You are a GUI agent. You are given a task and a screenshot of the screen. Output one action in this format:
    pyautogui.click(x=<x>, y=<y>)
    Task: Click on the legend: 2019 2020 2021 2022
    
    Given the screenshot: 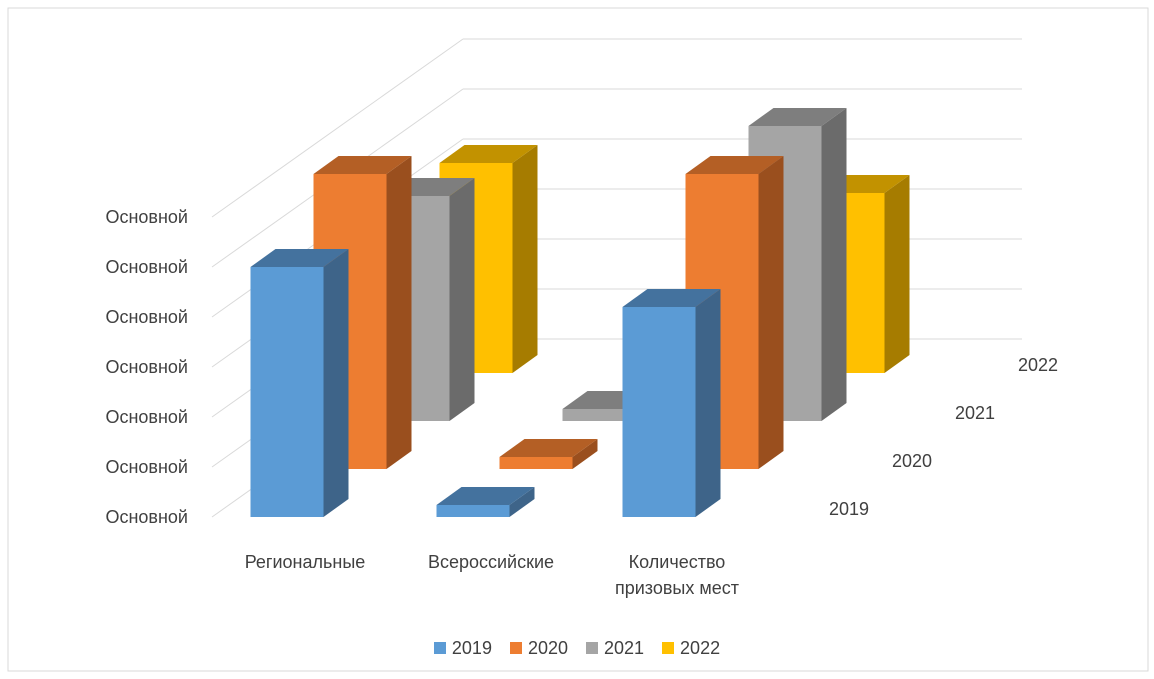 What is the action you would take?
    pyautogui.click(x=577, y=648)
    